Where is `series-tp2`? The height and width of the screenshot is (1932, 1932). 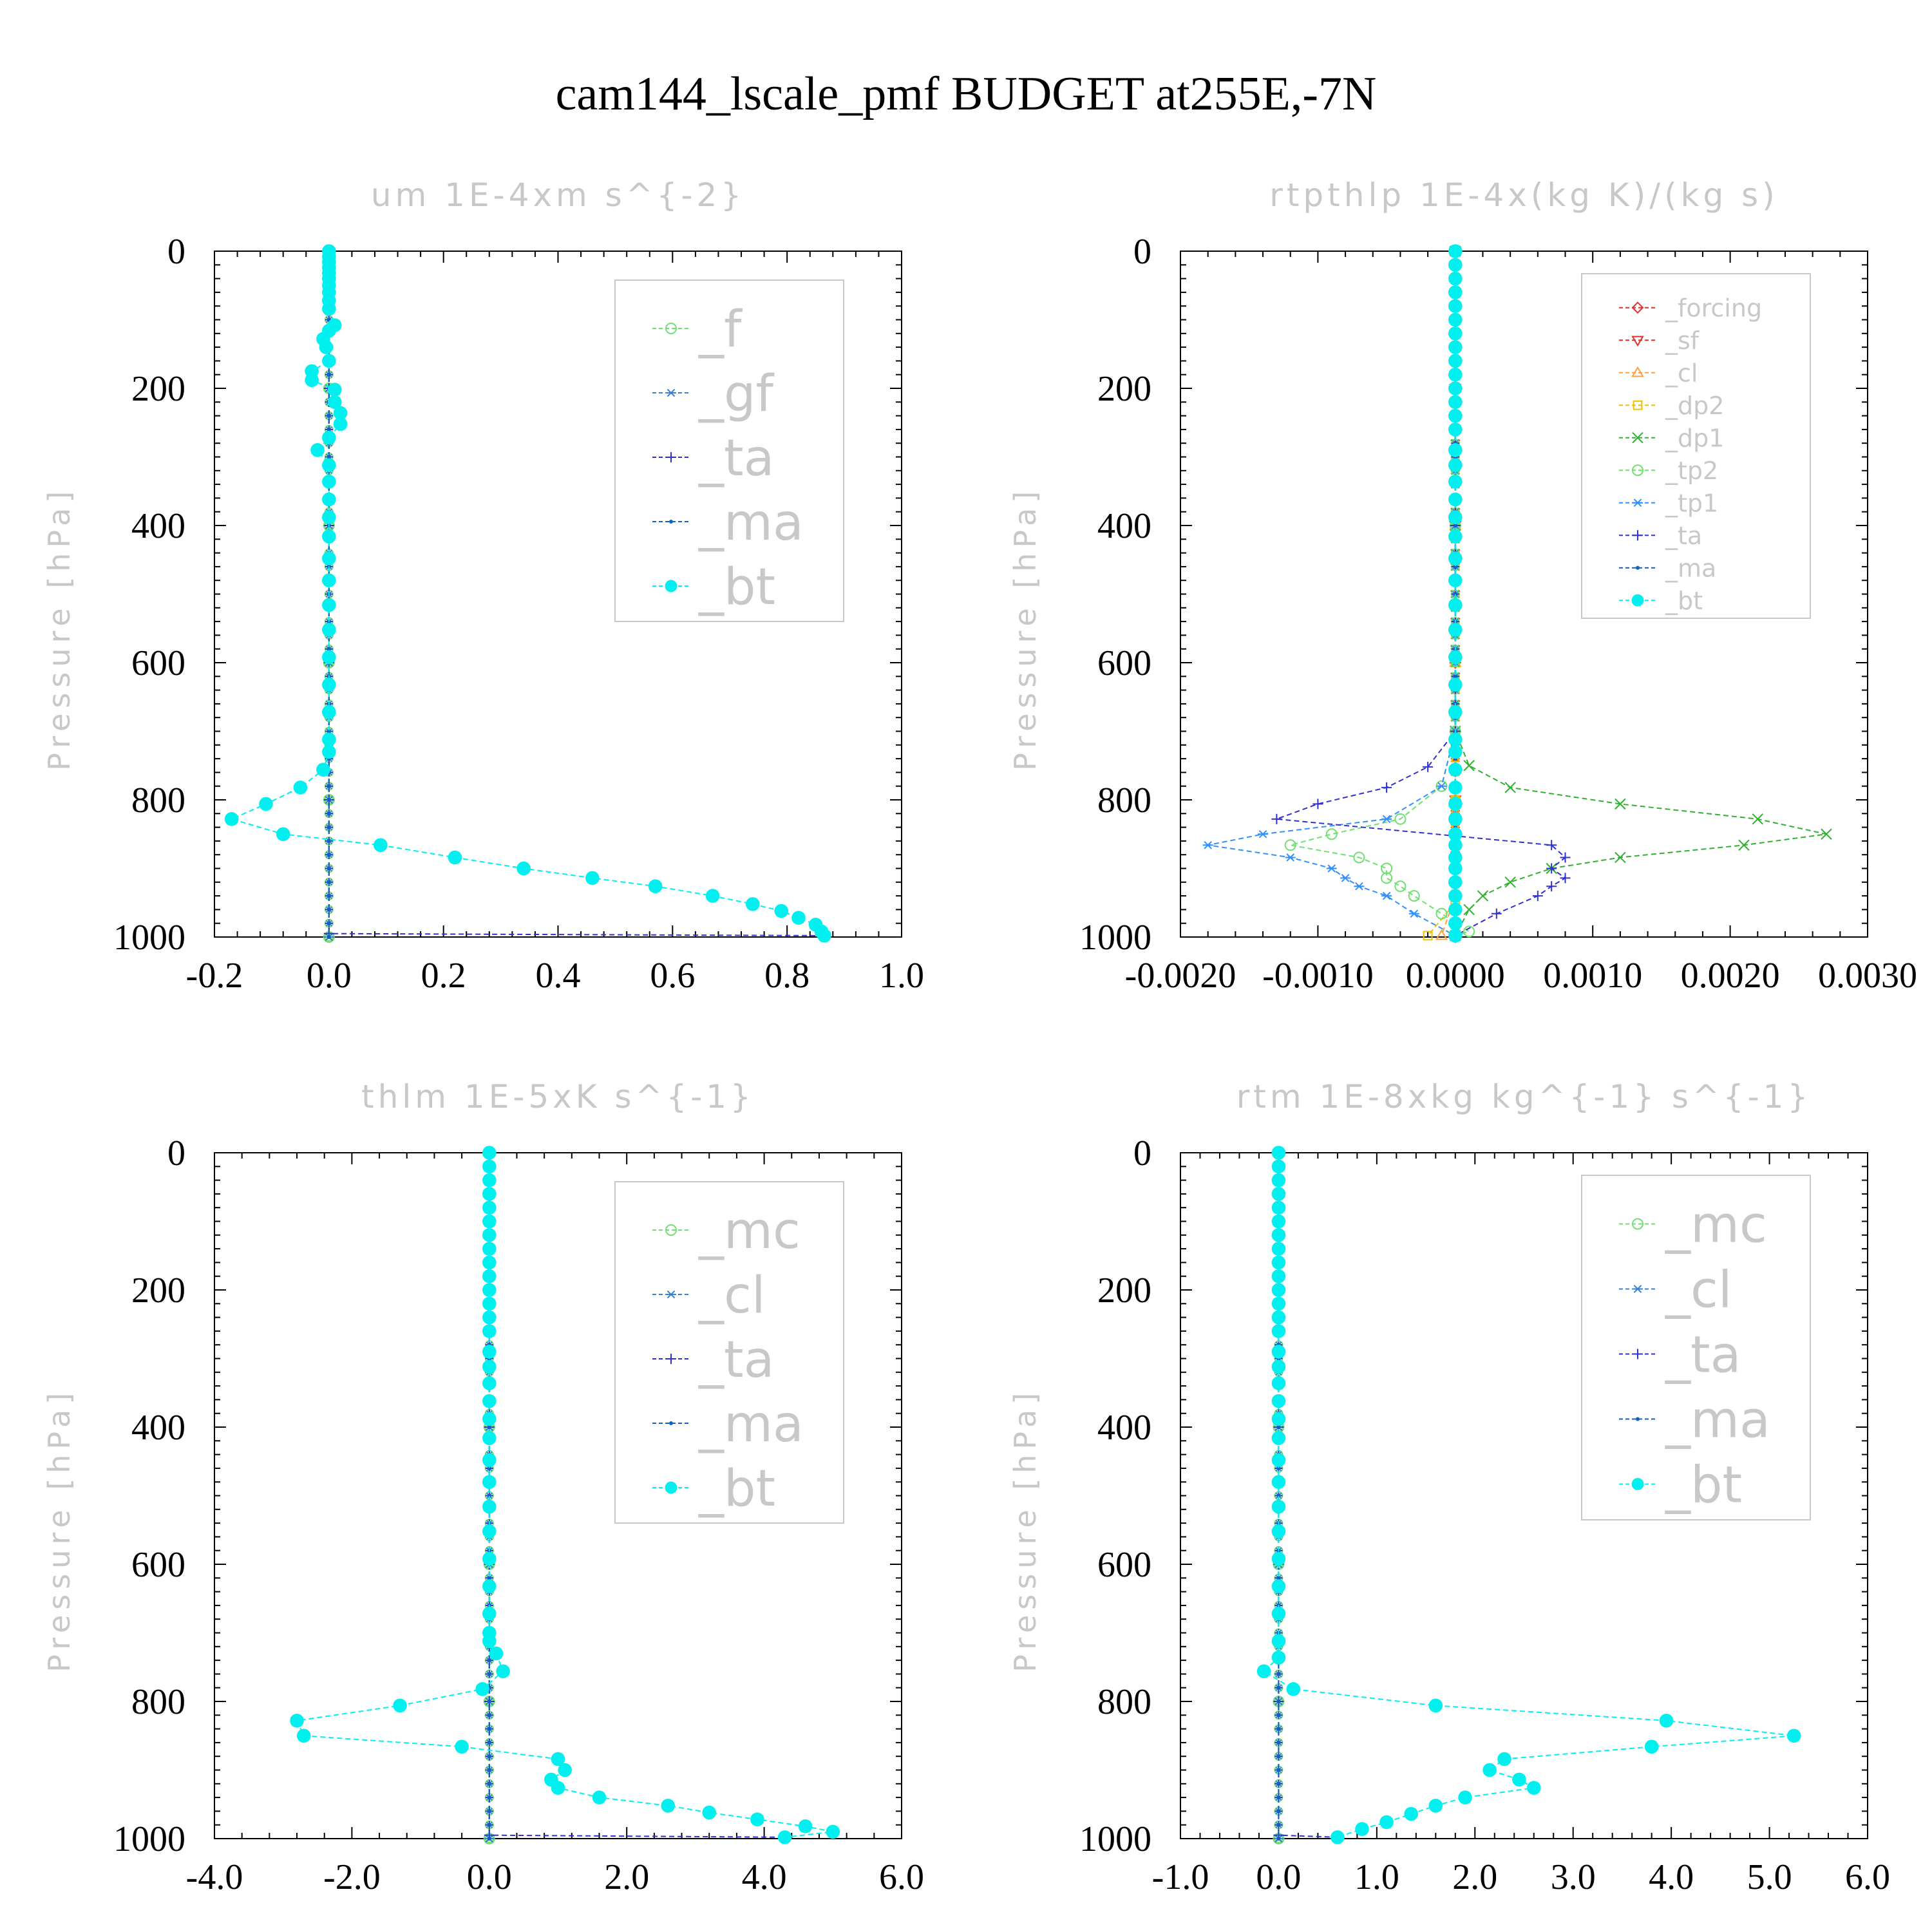 series-tp2 is located at coordinates (1380, 593).